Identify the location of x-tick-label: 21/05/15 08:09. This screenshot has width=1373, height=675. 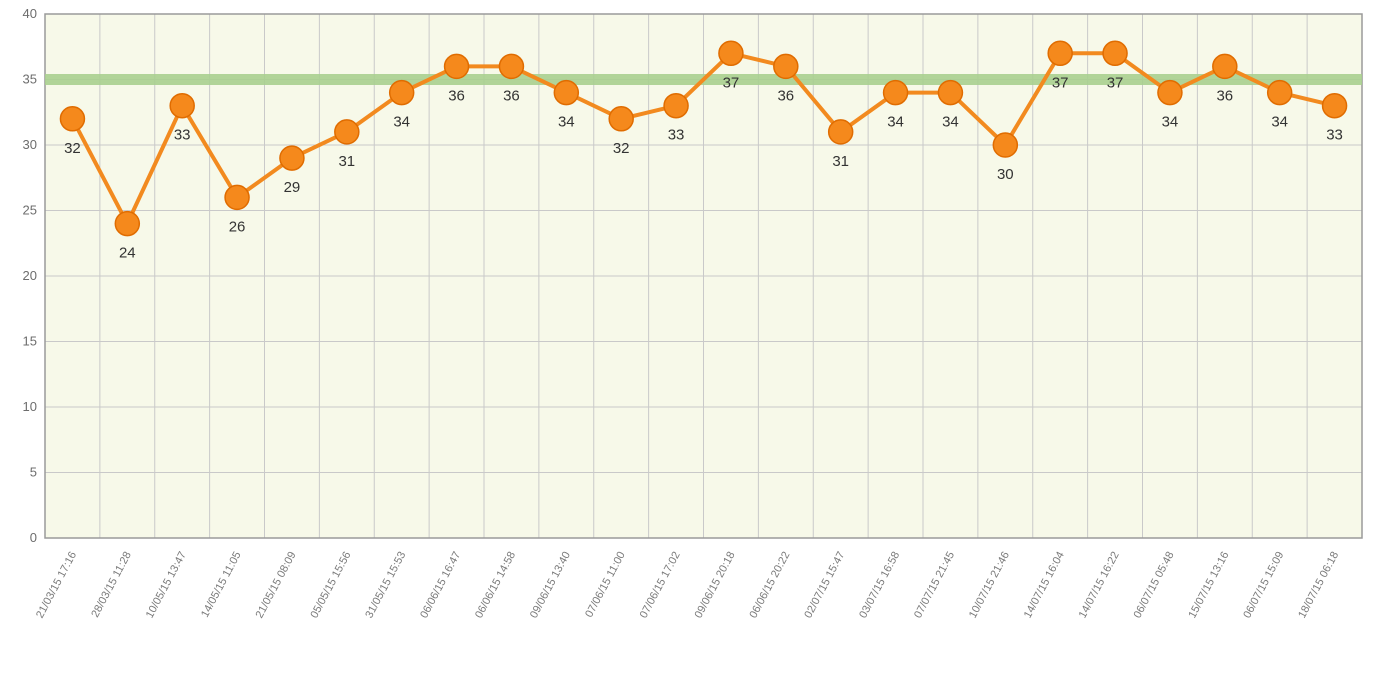
(276, 585).